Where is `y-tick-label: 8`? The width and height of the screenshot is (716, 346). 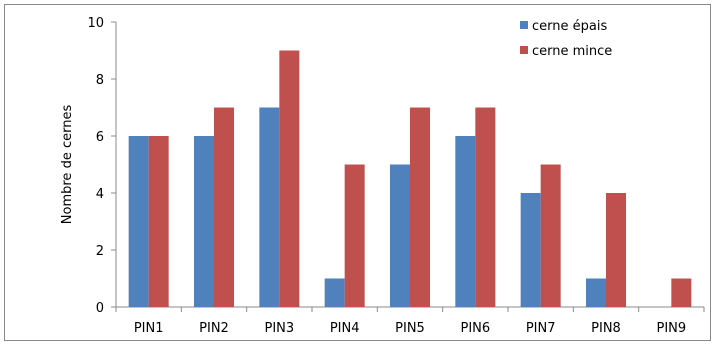 y-tick-label: 8 is located at coordinates (100, 80).